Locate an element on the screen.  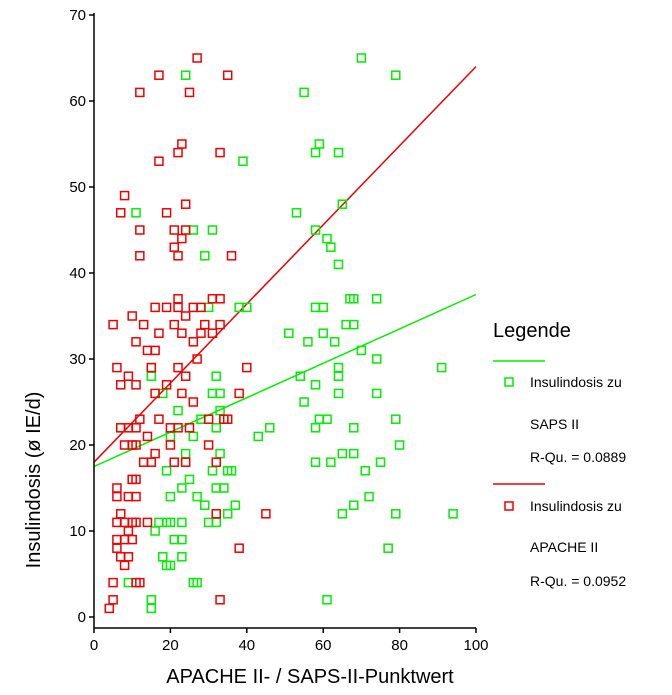
legend-marker-apache is located at coordinates (509, 506).